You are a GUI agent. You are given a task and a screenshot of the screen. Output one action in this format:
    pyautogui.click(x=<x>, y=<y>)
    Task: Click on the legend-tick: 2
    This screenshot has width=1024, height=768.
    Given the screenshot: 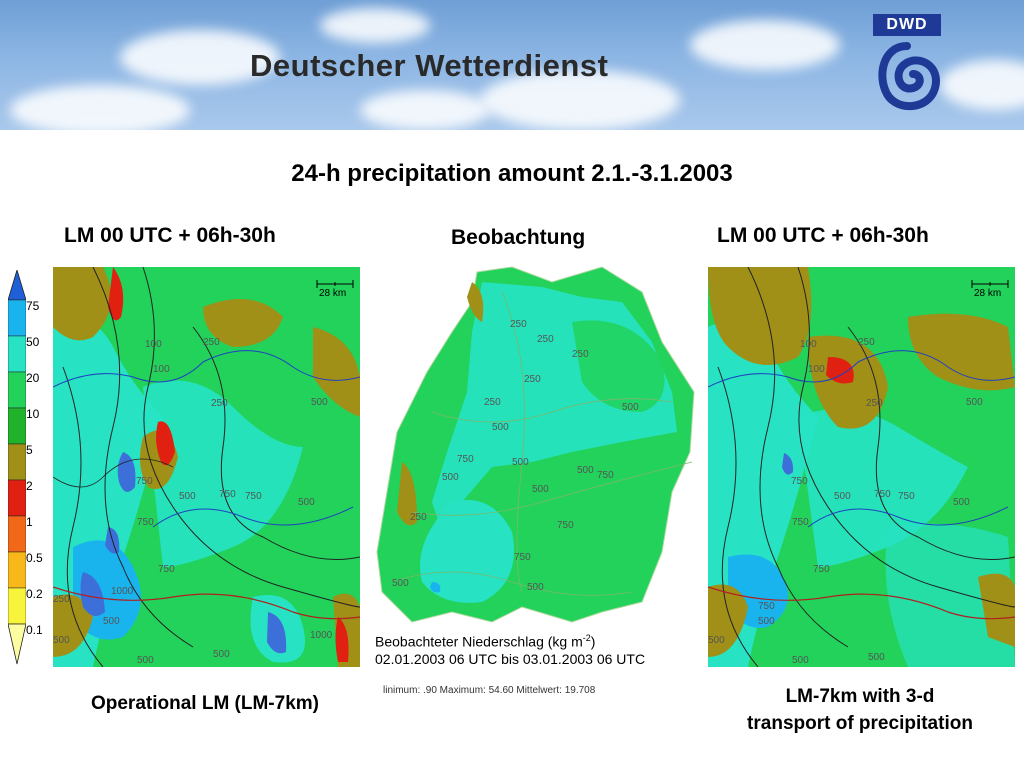 What is the action you would take?
    pyautogui.click(x=29, y=486)
    